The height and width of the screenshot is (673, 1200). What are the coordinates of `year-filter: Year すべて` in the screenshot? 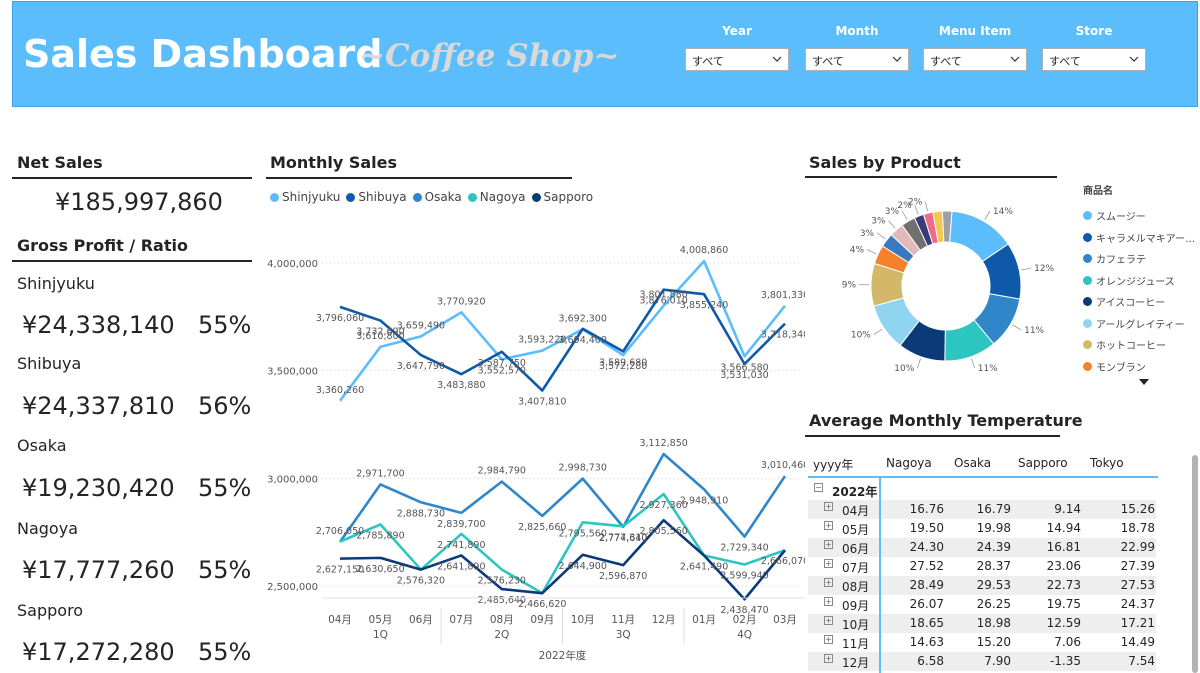 It's located at (737, 47).